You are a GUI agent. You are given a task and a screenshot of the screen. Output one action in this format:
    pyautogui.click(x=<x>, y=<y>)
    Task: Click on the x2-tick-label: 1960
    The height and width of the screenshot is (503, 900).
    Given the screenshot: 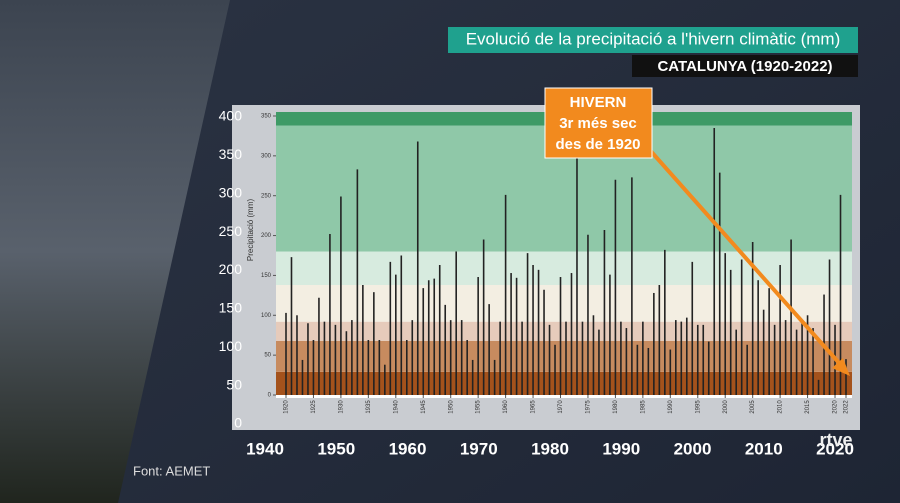 What is the action you would take?
    pyautogui.click(x=408, y=448)
    